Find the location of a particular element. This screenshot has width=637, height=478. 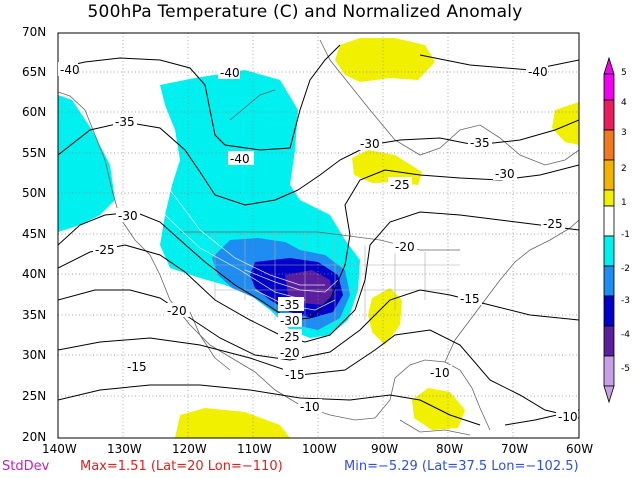

colorbar-label: 1 is located at coordinates (624, 203).